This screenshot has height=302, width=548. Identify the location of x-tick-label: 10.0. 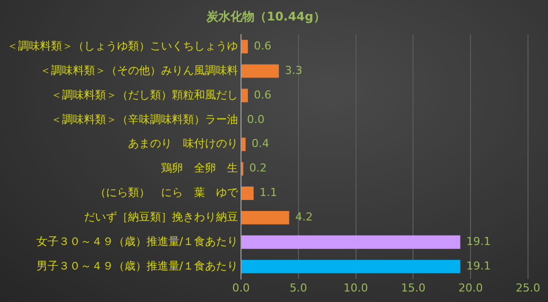
(356, 287).